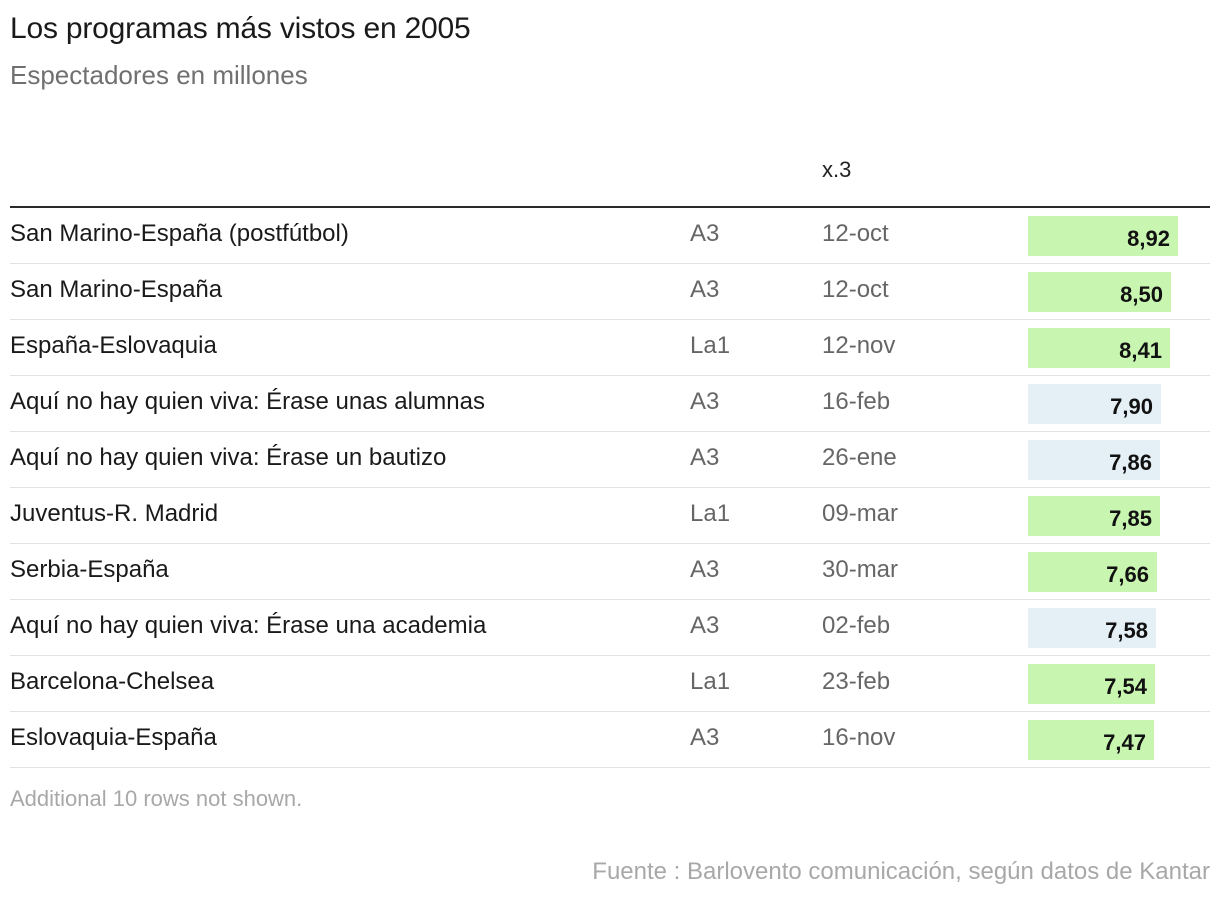  Describe the element at coordinates (1091, 684) in the screenshot. I see `value-bar: 7,54` at that location.